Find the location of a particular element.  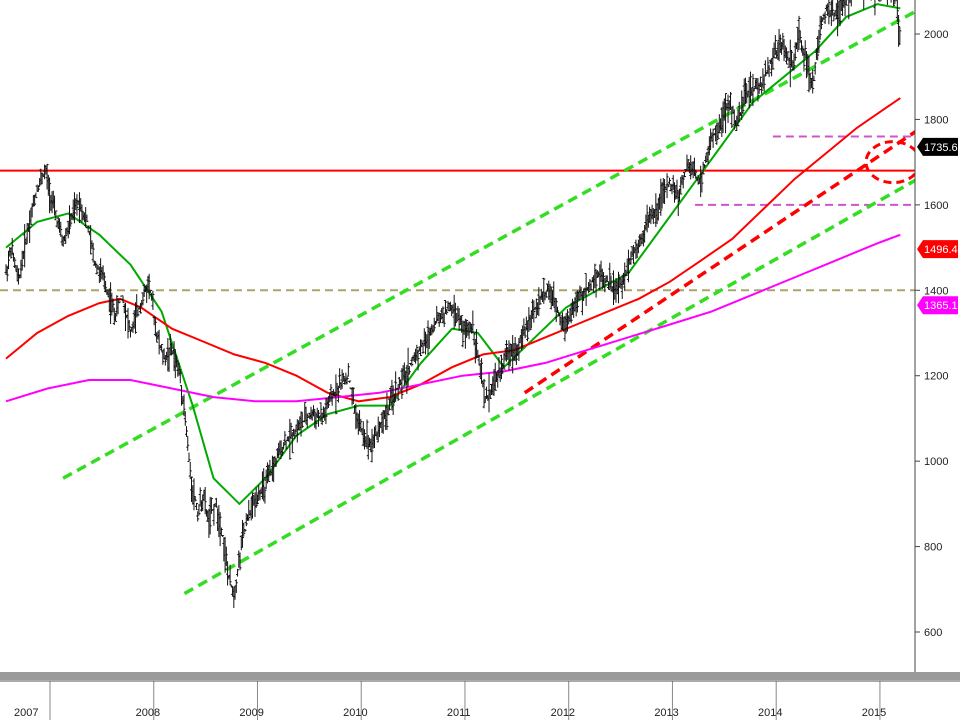

y-axis-panel is located at coordinates (937, 336).